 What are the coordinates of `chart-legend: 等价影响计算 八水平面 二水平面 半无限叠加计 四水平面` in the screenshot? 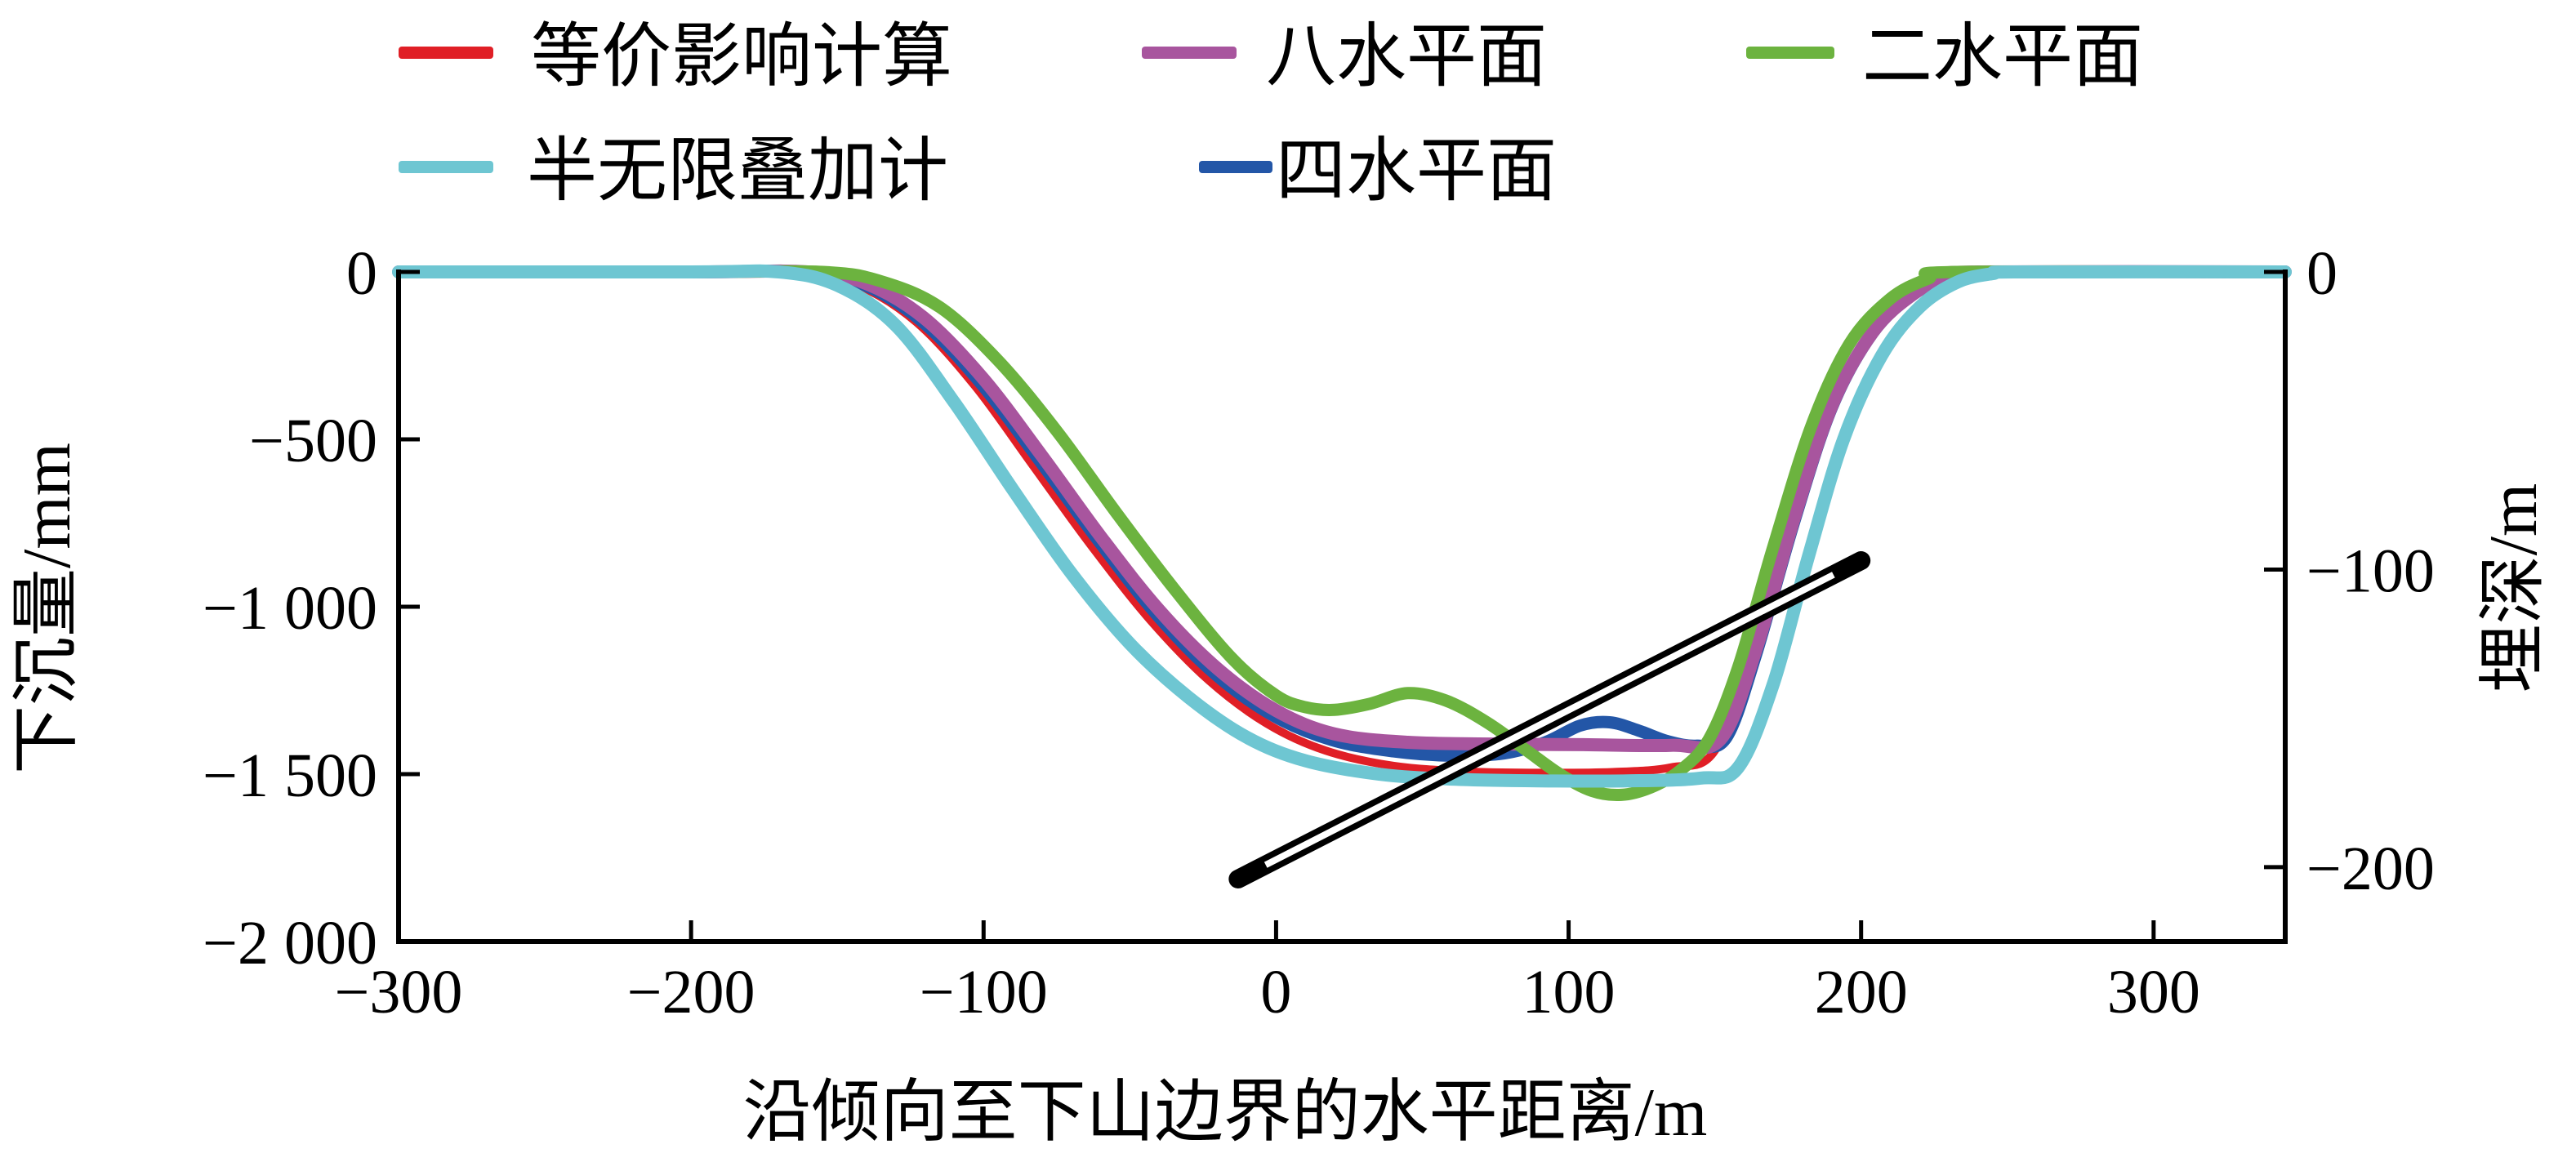 It's located at (1271, 113).